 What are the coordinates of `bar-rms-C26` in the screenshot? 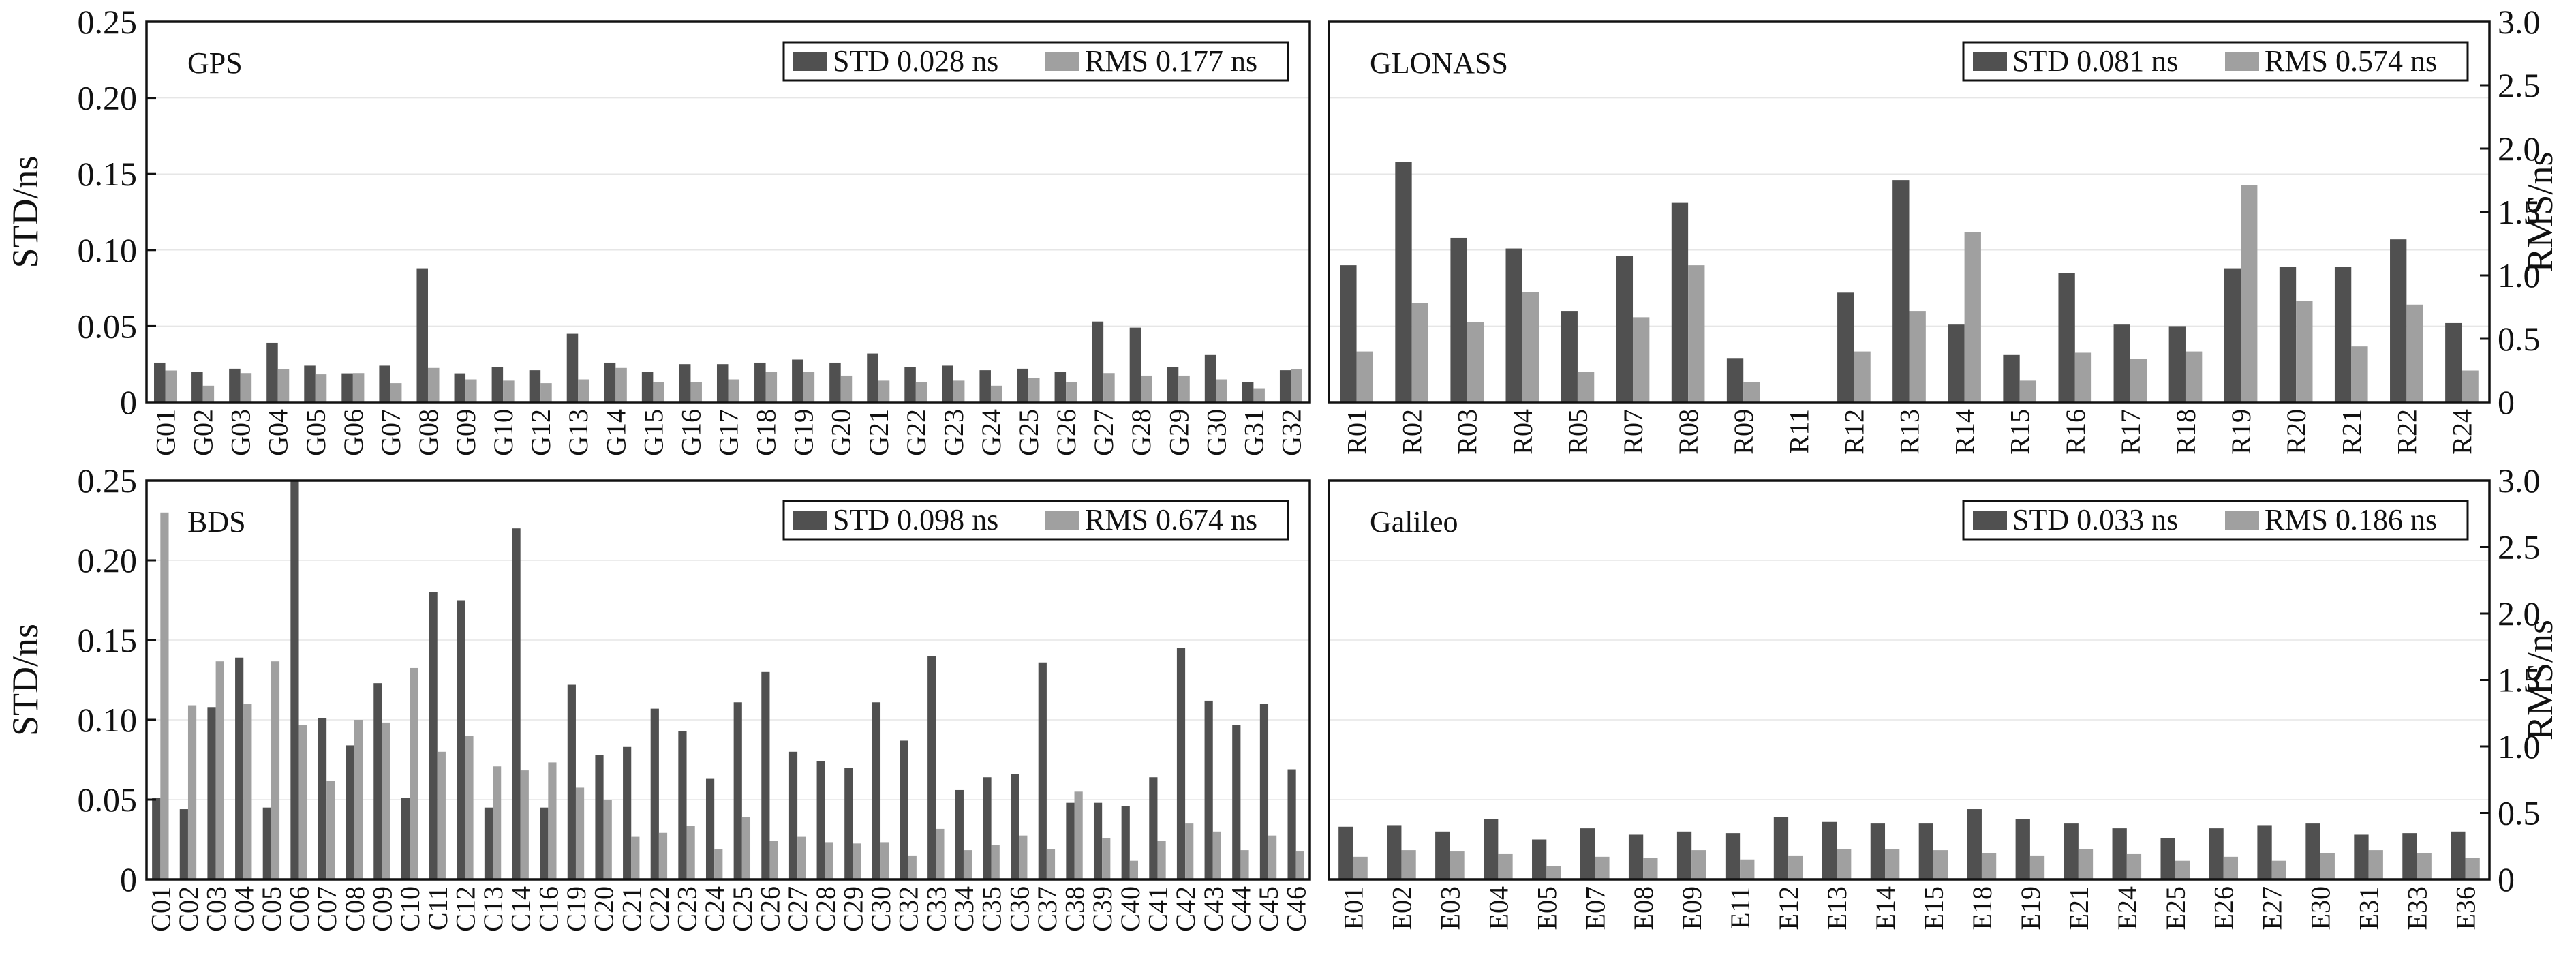 It's located at (773, 860).